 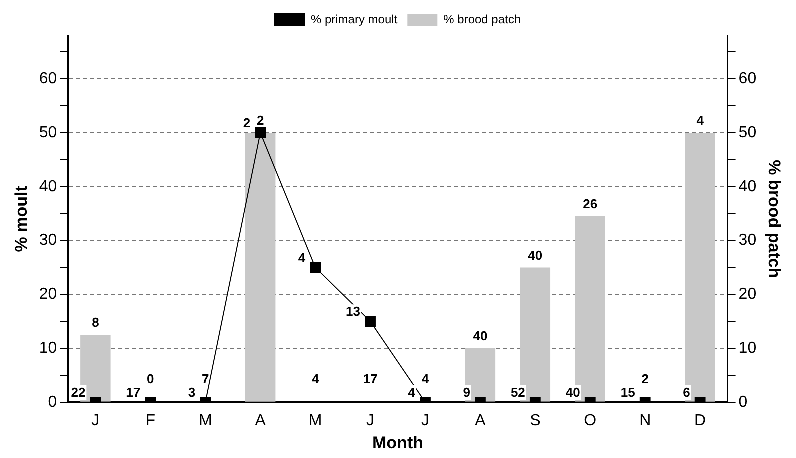 I want to click on y2-tick-label: 40, so click(x=747, y=187).